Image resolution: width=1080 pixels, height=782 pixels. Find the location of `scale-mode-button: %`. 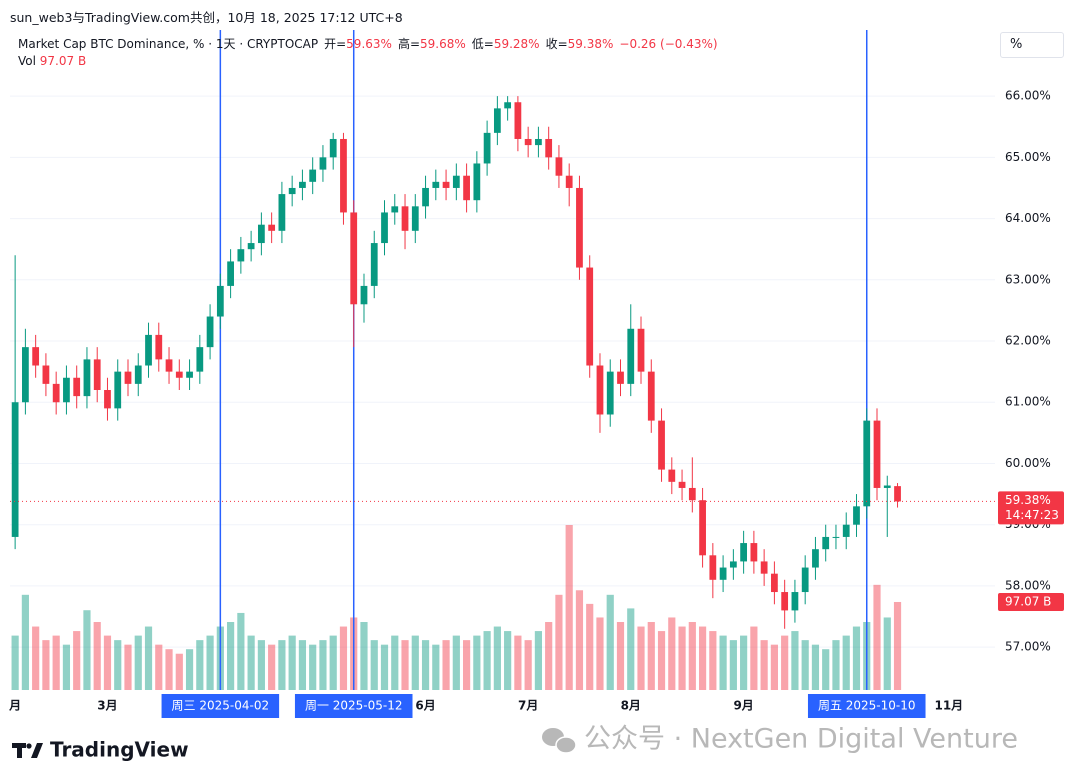

scale-mode-button: % is located at coordinates (1032, 45).